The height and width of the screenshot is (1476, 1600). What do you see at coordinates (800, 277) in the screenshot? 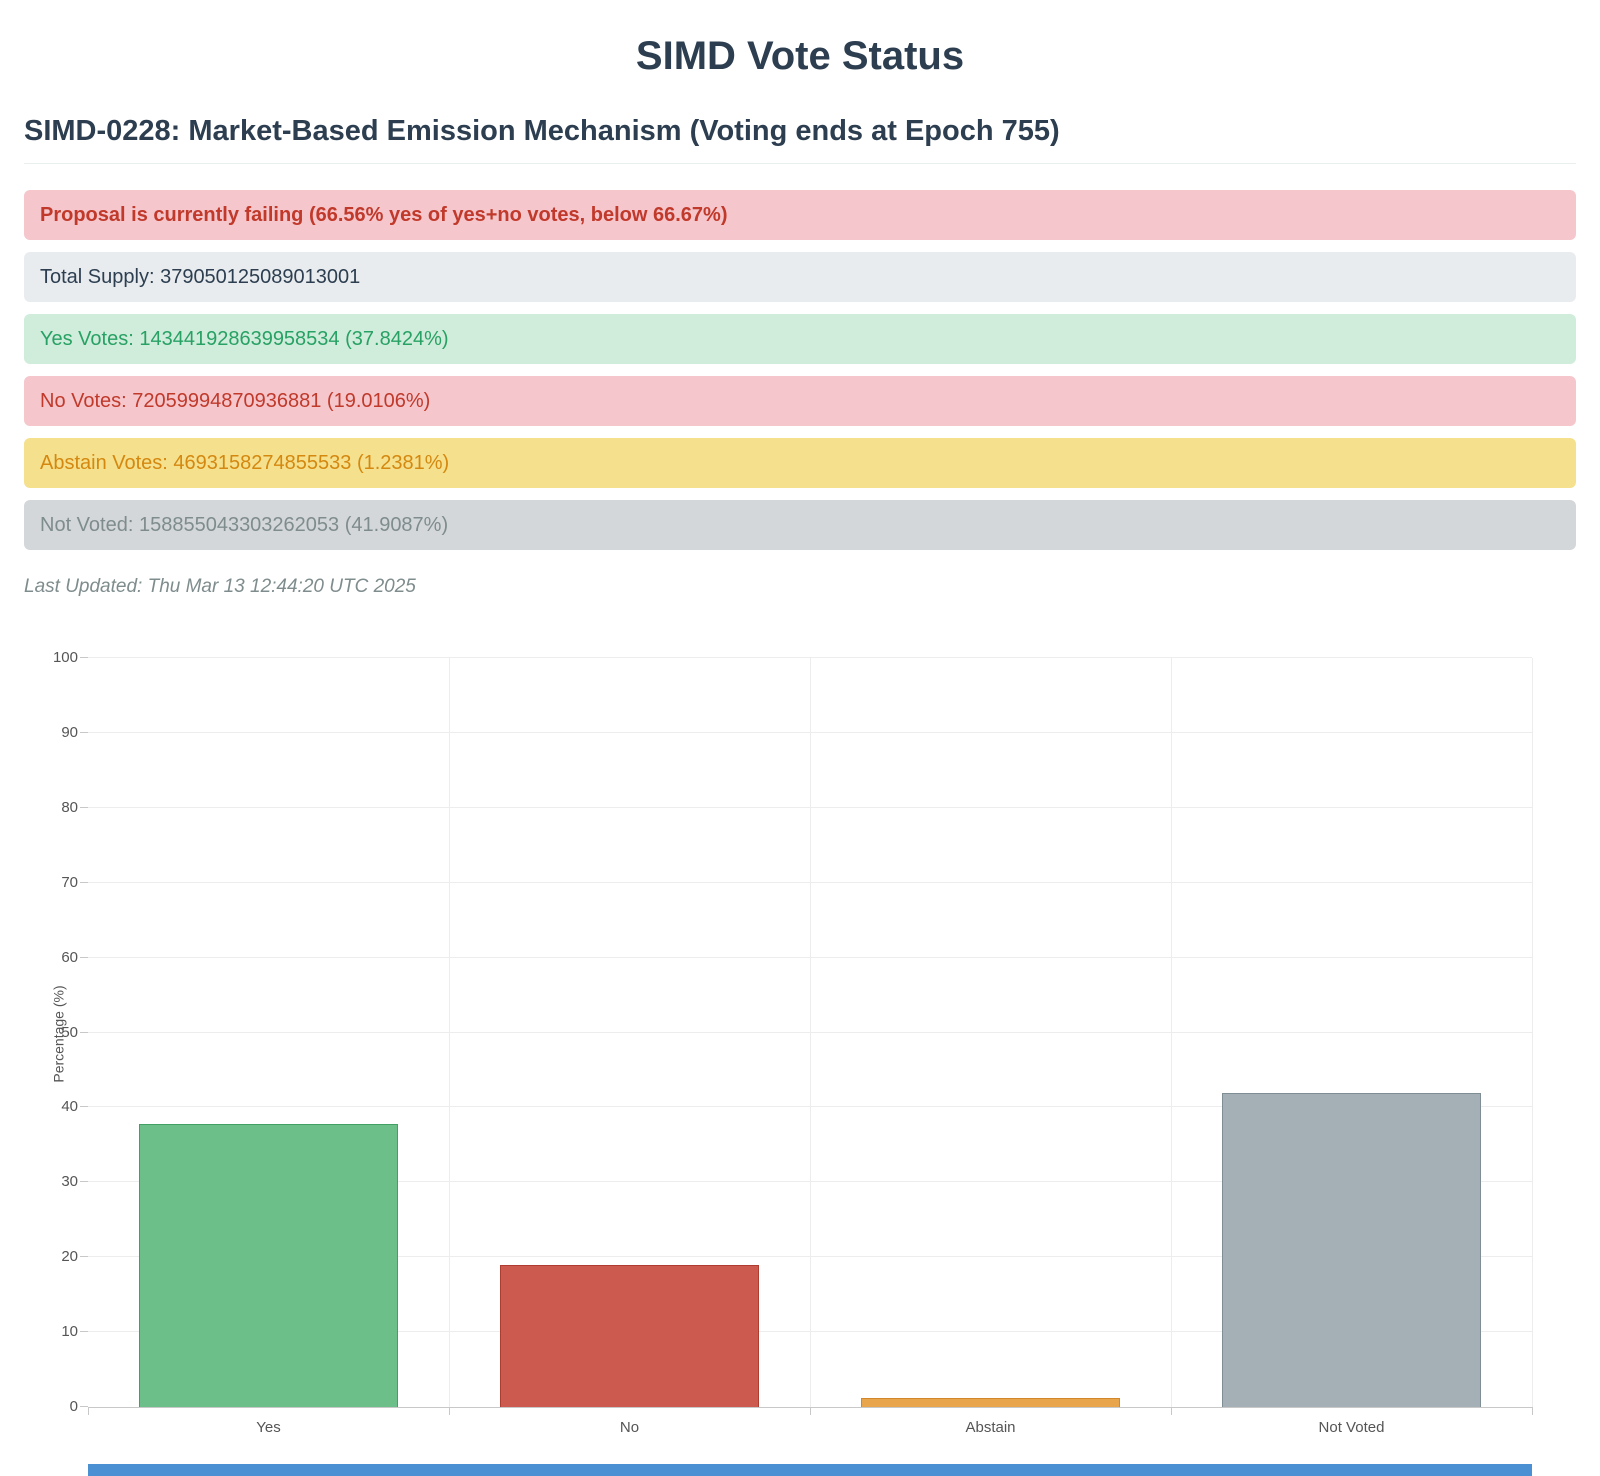
I see `status-banner-total-supply: Total Supply: 379050125089013001` at bounding box center [800, 277].